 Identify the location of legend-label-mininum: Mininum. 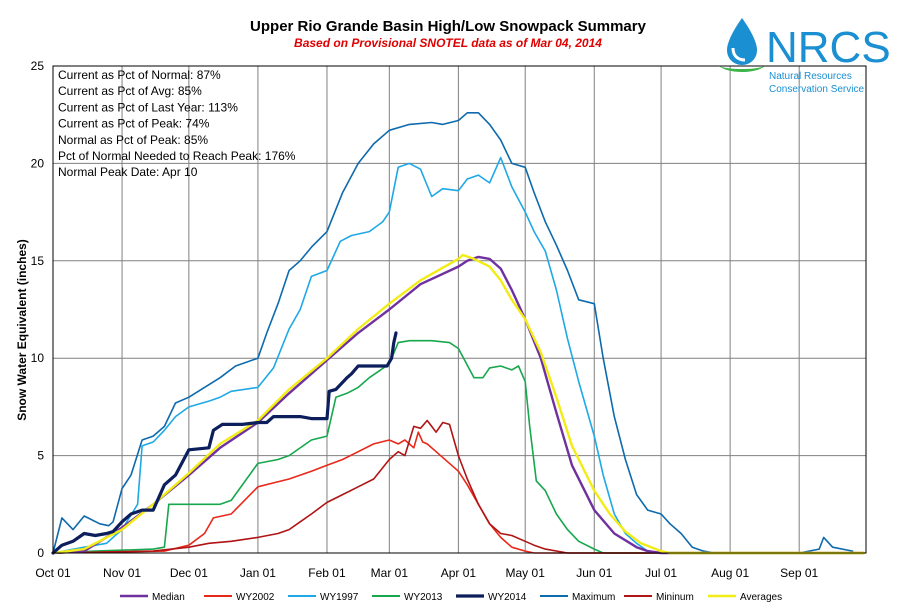
(675, 597).